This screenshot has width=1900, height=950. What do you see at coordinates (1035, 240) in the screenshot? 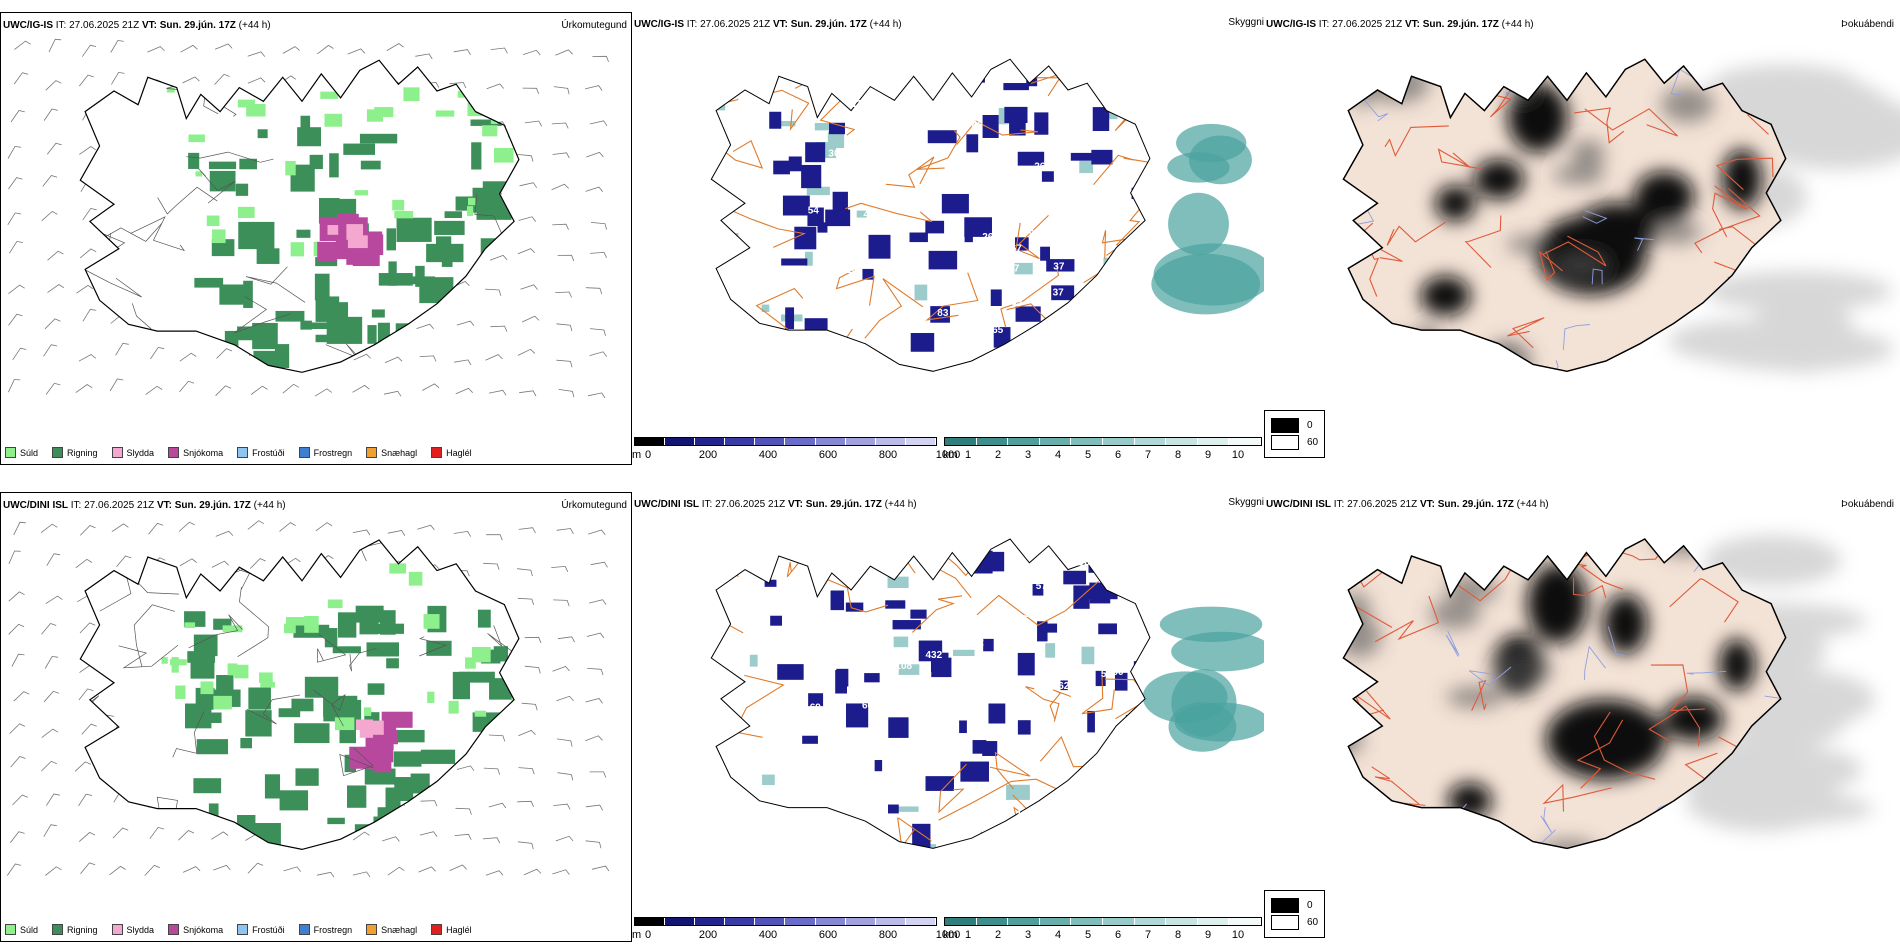
I see `visibility-value-label: 33` at bounding box center [1035, 240].